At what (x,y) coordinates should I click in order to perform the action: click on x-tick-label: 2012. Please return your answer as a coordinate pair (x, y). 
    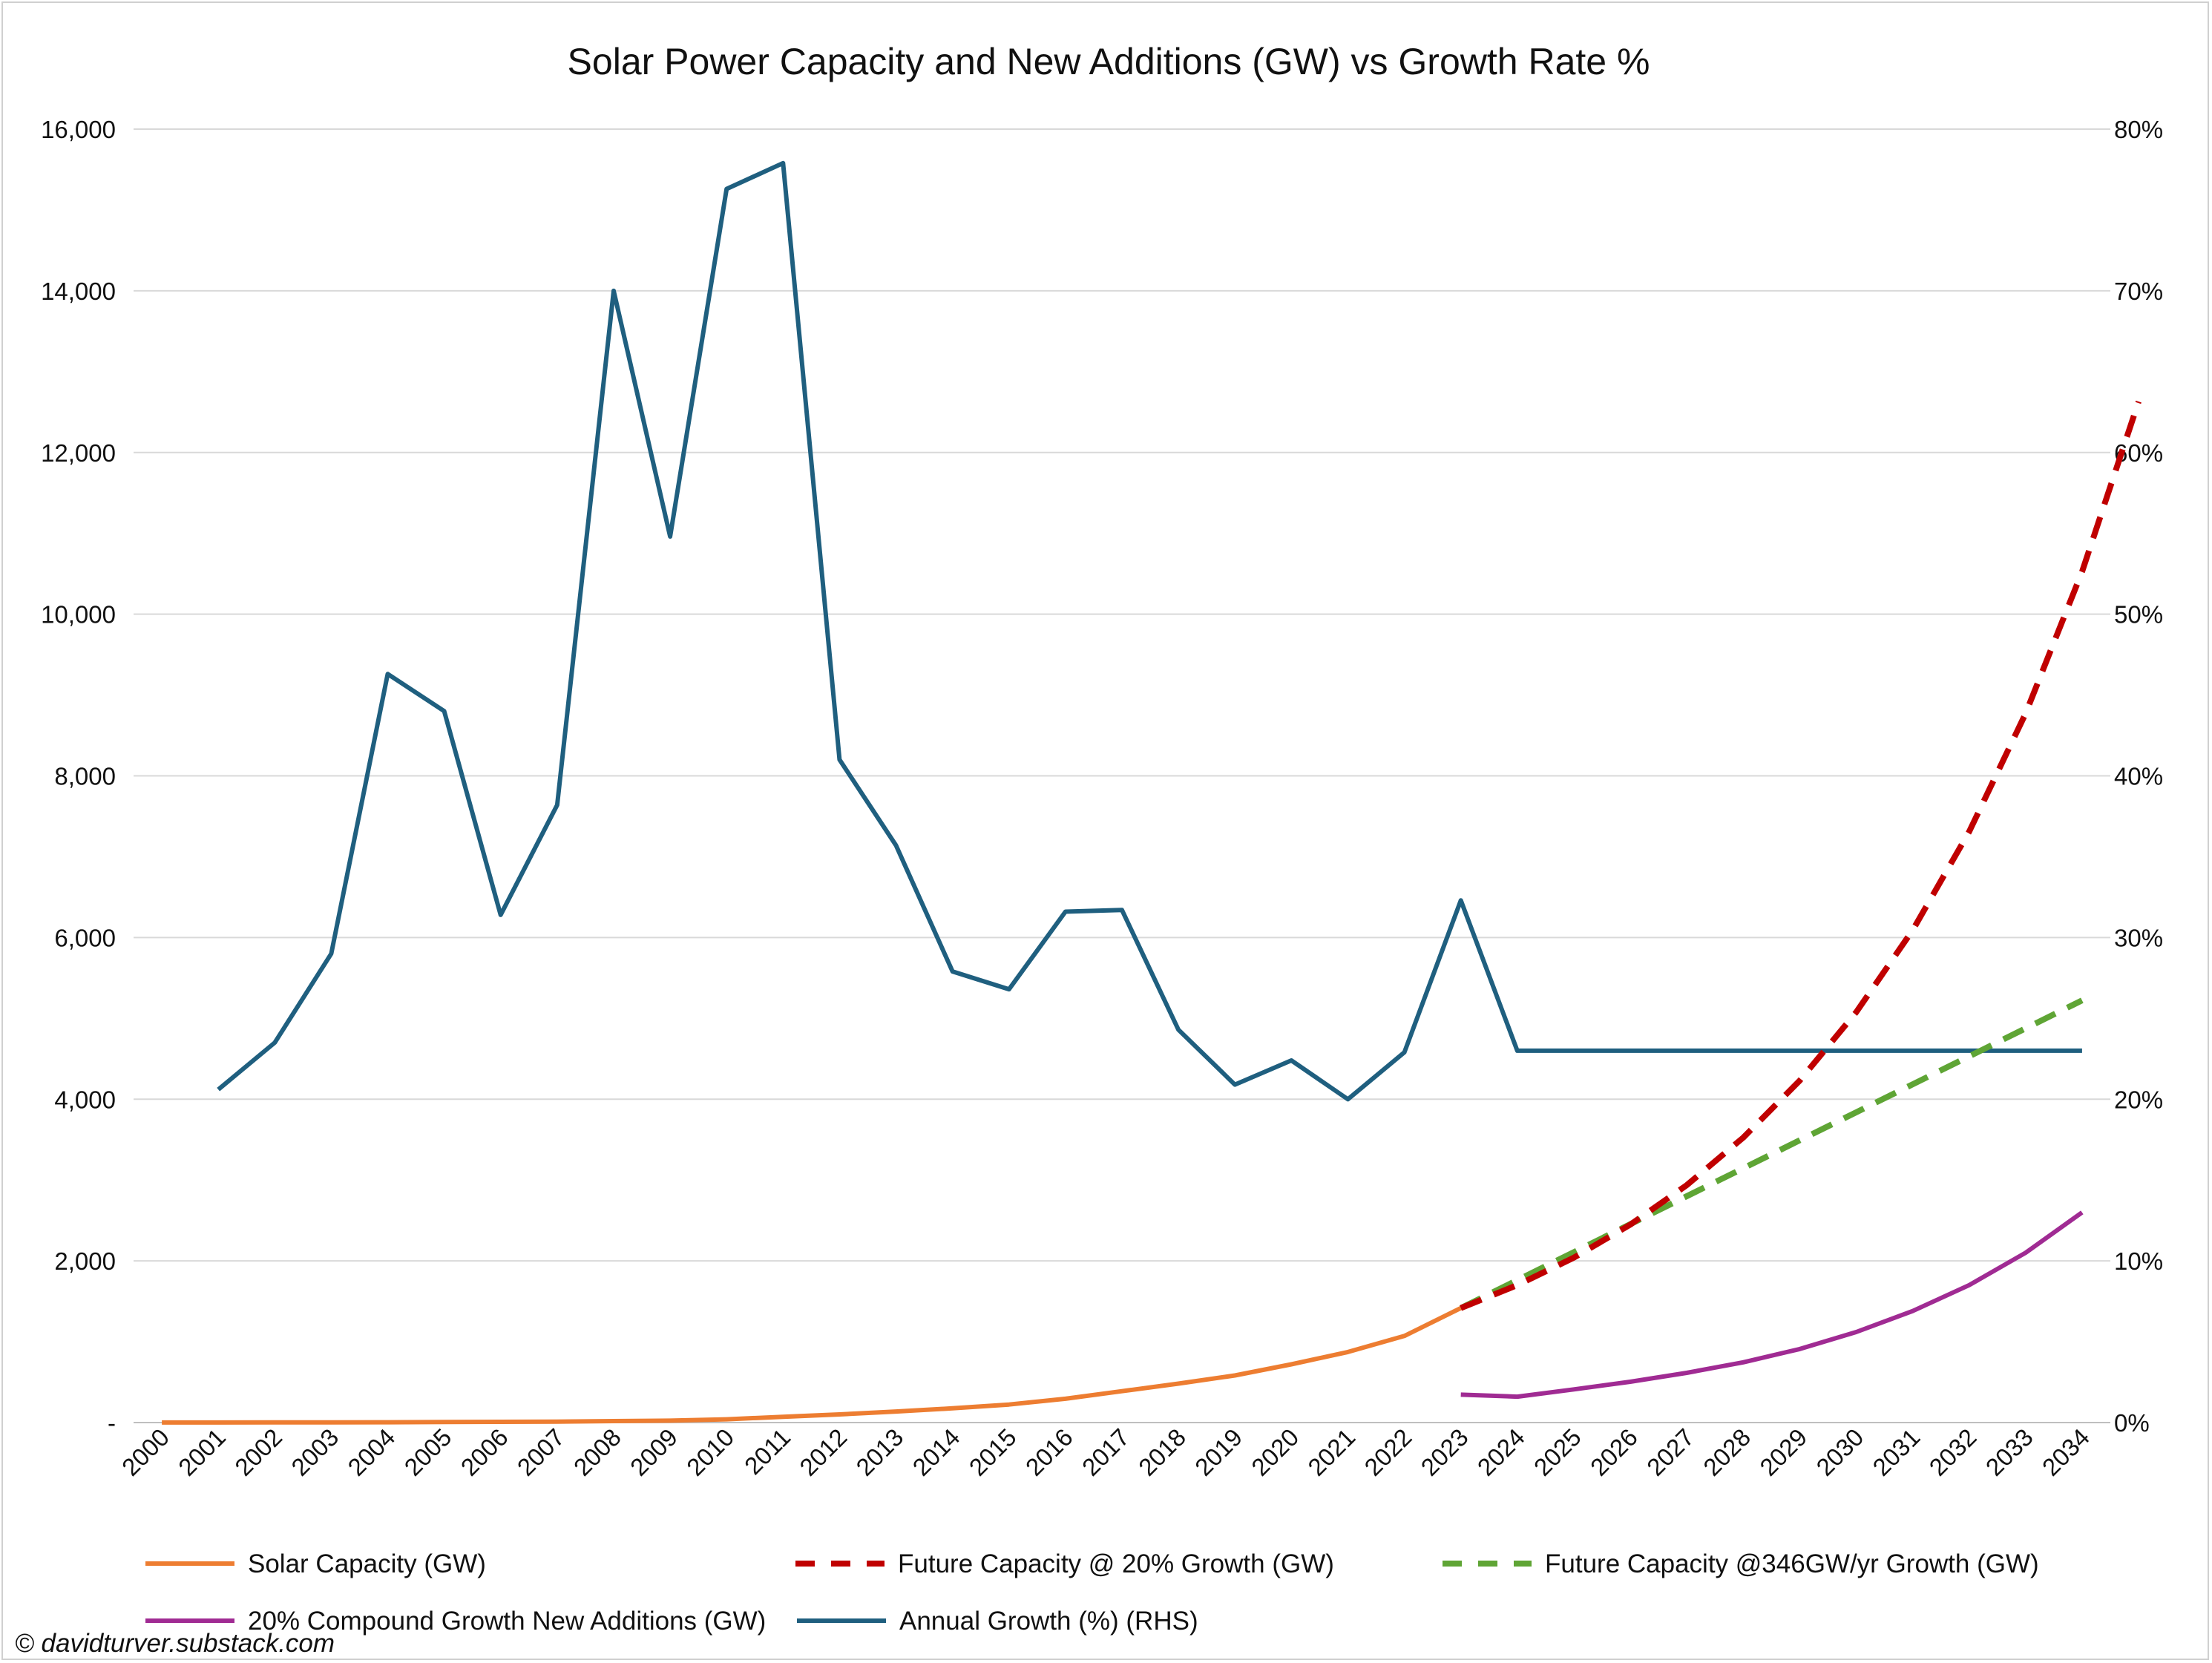
    Looking at the image, I should click on (823, 1452).